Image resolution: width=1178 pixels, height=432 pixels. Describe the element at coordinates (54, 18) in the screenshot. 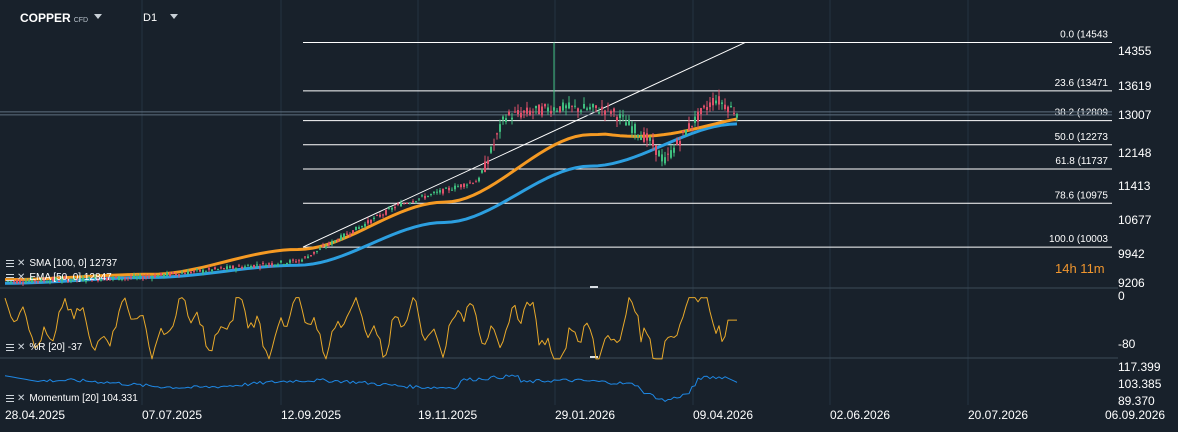

I see `symbol-selector: COPPER CFD` at that location.